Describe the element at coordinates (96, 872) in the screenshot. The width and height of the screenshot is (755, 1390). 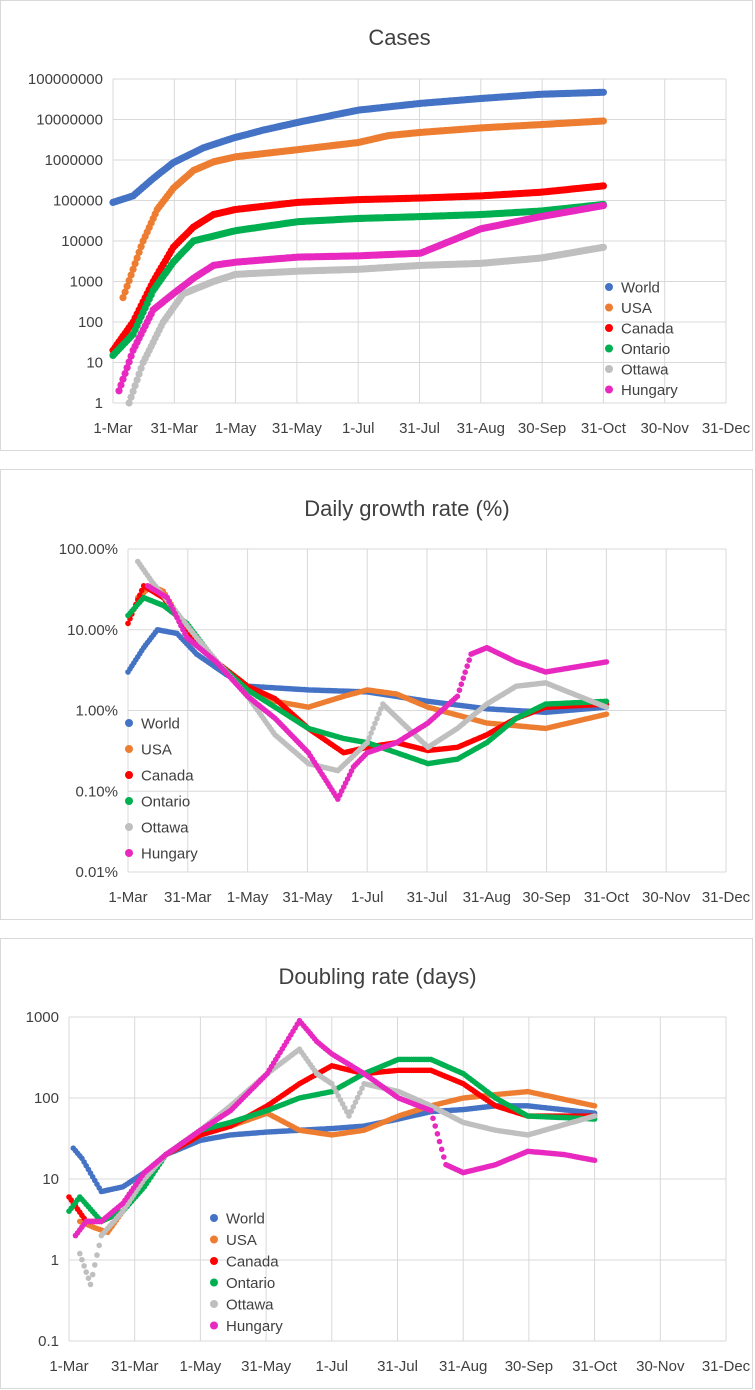
I see `y-tick-label: 0.01%` at that location.